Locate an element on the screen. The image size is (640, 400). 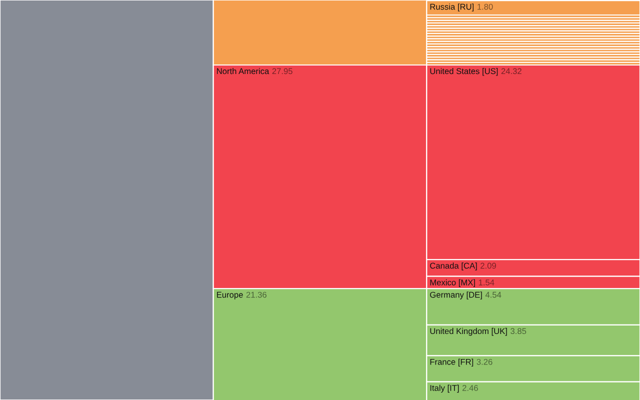
data-label: 1.54 is located at coordinates (486, 283).